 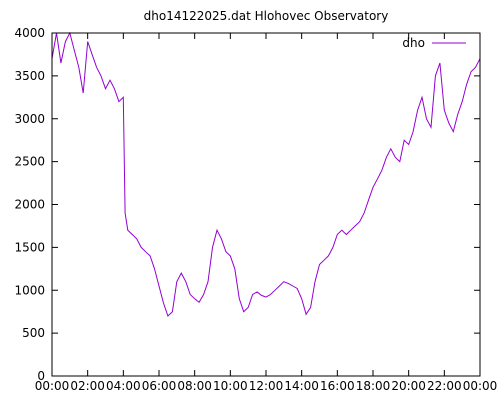 What do you see at coordinates (266, 16) in the screenshot?
I see `chart-title: dho14122025.dat Hlohovec Observatory` at bounding box center [266, 16].